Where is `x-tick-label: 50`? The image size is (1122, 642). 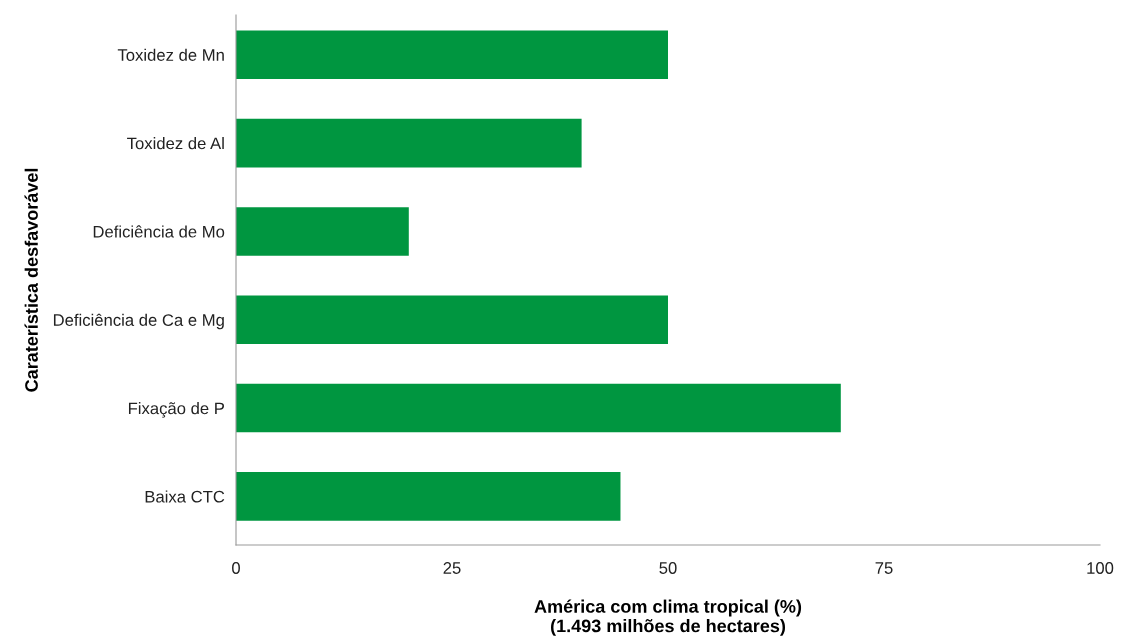
x-tick-label: 50 is located at coordinates (668, 568).